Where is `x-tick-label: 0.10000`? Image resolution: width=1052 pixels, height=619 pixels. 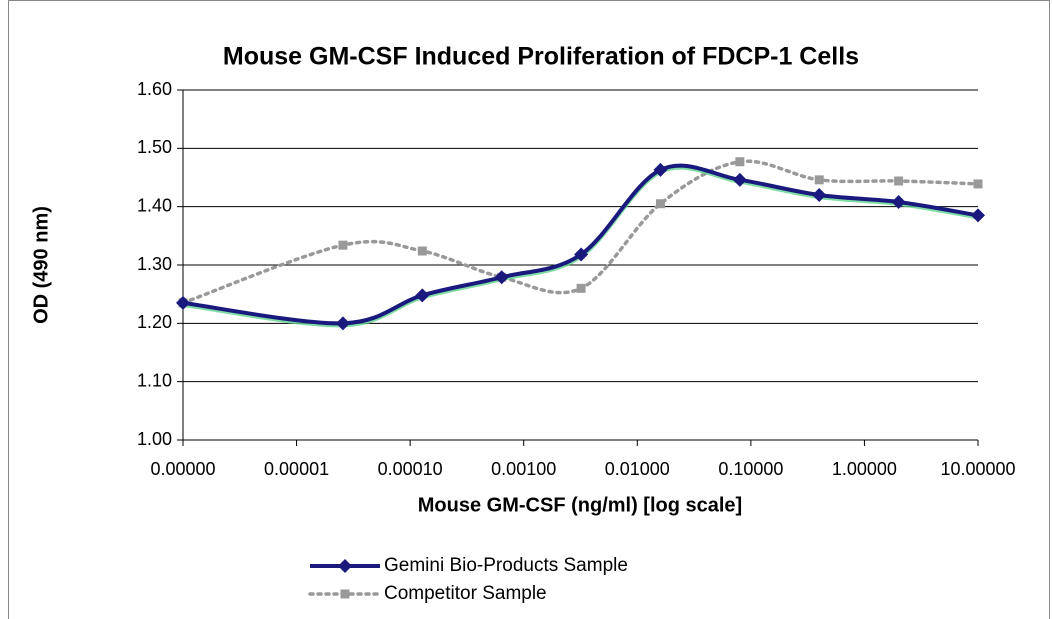
x-tick-label: 0.10000 is located at coordinates (750, 469).